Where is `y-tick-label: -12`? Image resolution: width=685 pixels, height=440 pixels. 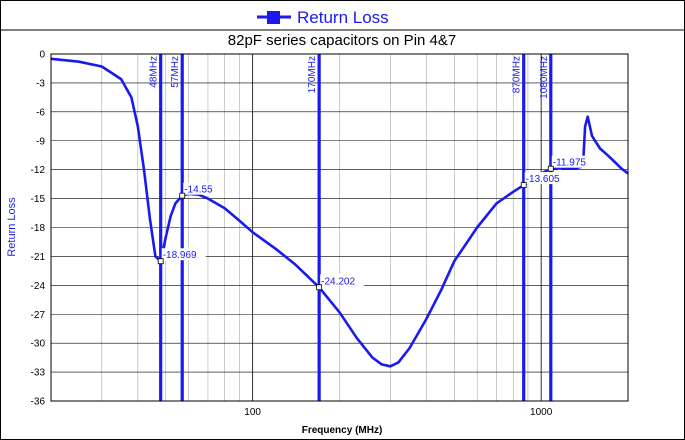 y-tick-label: -12 is located at coordinates (38, 170).